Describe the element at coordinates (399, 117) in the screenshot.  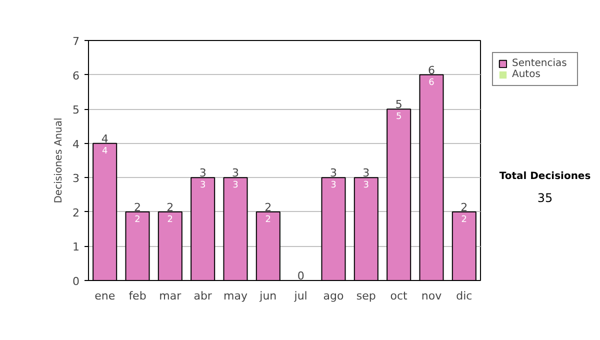
I see `data-label: 5` at that location.